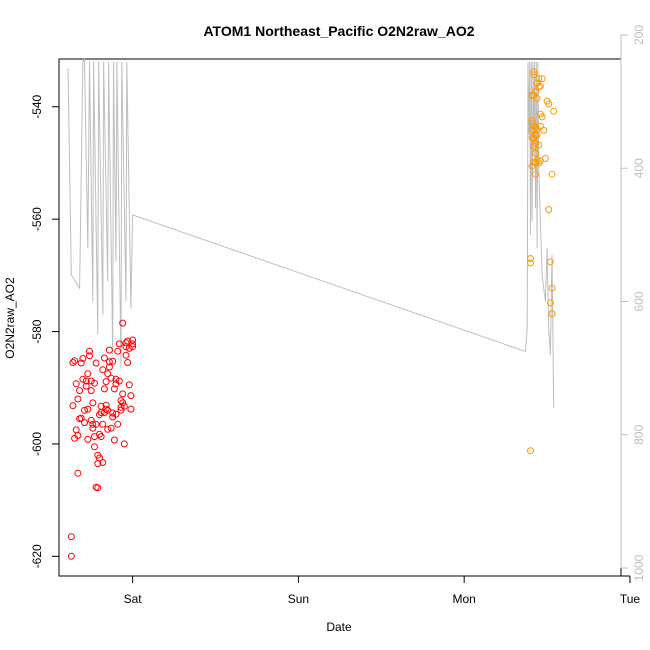 The height and width of the screenshot is (650, 650). I want to click on y2-tick-label: 200, so click(639, 35).